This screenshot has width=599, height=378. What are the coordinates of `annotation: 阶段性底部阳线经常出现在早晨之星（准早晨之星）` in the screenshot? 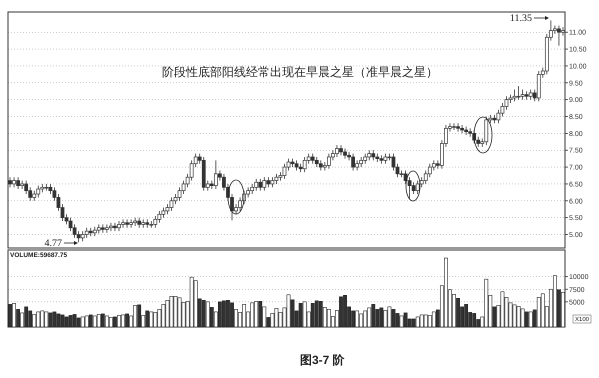 It's located at (300, 72).